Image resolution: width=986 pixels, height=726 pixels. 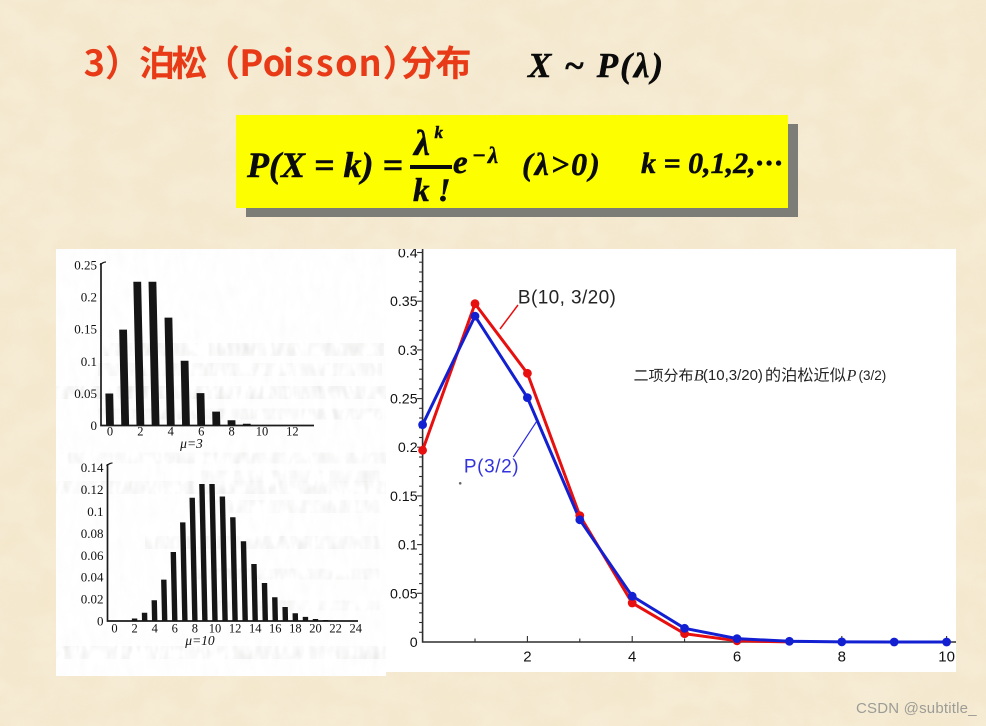 What do you see at coordinates (92, 599) in the screenshot?
I see `svg-text: 0.02` at bounding box center [92, 599].